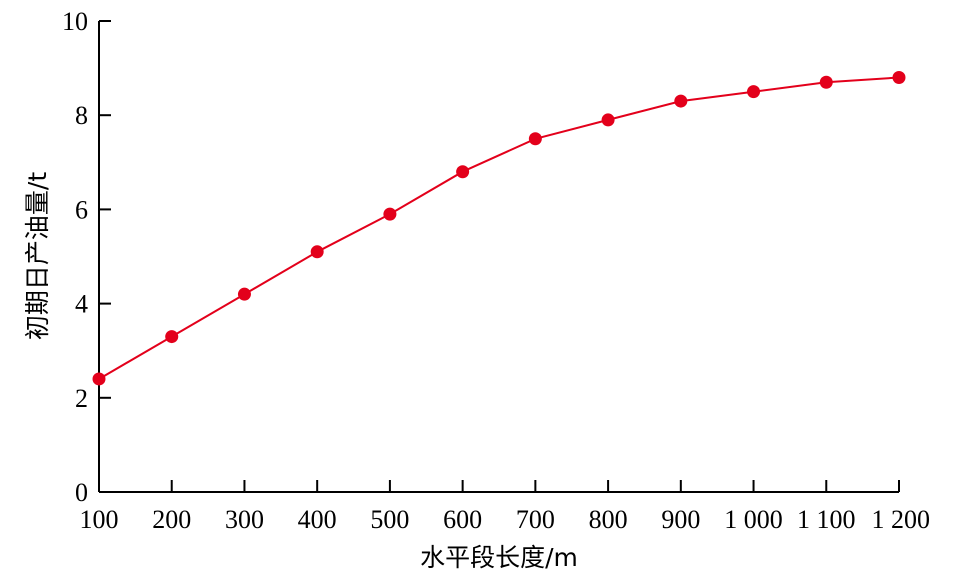 The height and width of the screenshot is (581, 960). Describe the element at coordinates (826, 519) in the screenshot. I see `x-tick-label: 1 100` at that location.